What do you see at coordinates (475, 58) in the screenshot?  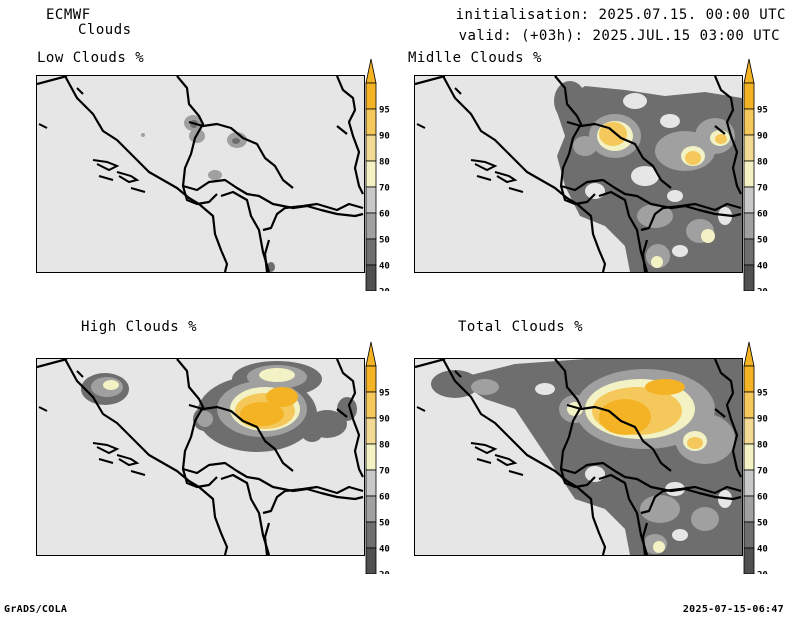 I see `panel-title-middle: Midlle Clouds %` at bounding box center [475, 58].